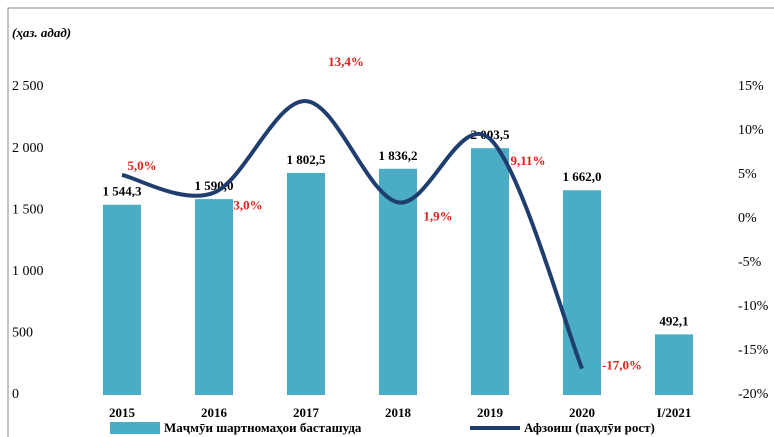 The height and width of the screenshot is (437, 774). I want to click on line-value-label: 9,11%, so click(527, 160).